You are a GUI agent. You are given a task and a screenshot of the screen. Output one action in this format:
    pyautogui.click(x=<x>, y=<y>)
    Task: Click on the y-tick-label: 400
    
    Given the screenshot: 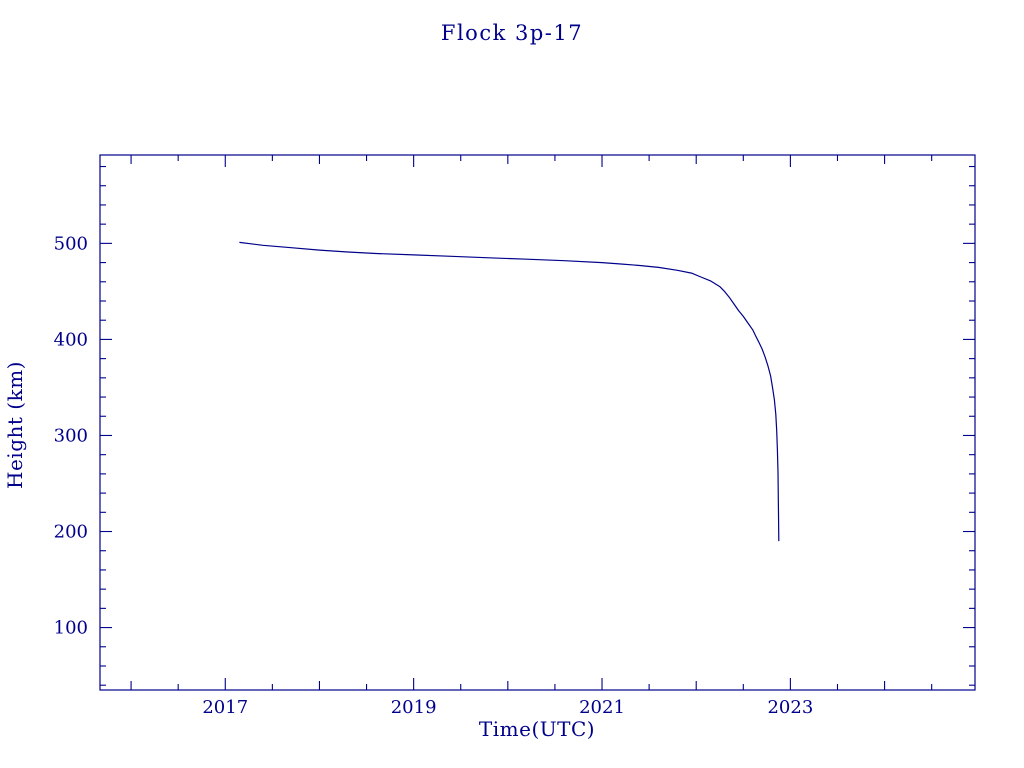 What is the action you would take?
    pyautogui.click(x=71, y=339)
    